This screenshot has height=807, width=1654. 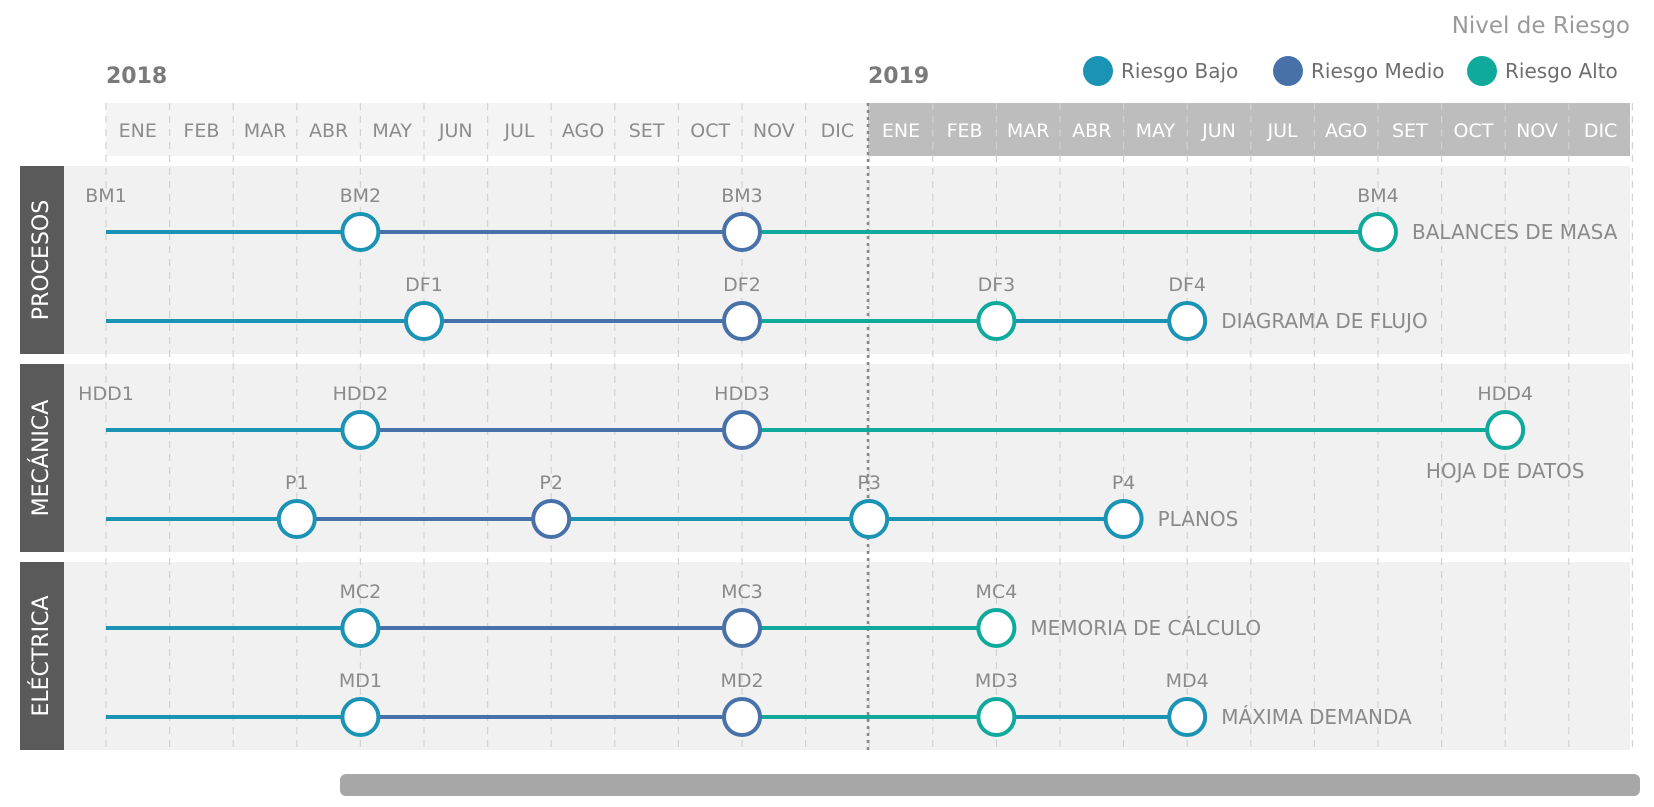 What do you see at coordinates (392, 131) in the screenshot?
I see `month-label-5: MAY` at bounding box center [392, 131].